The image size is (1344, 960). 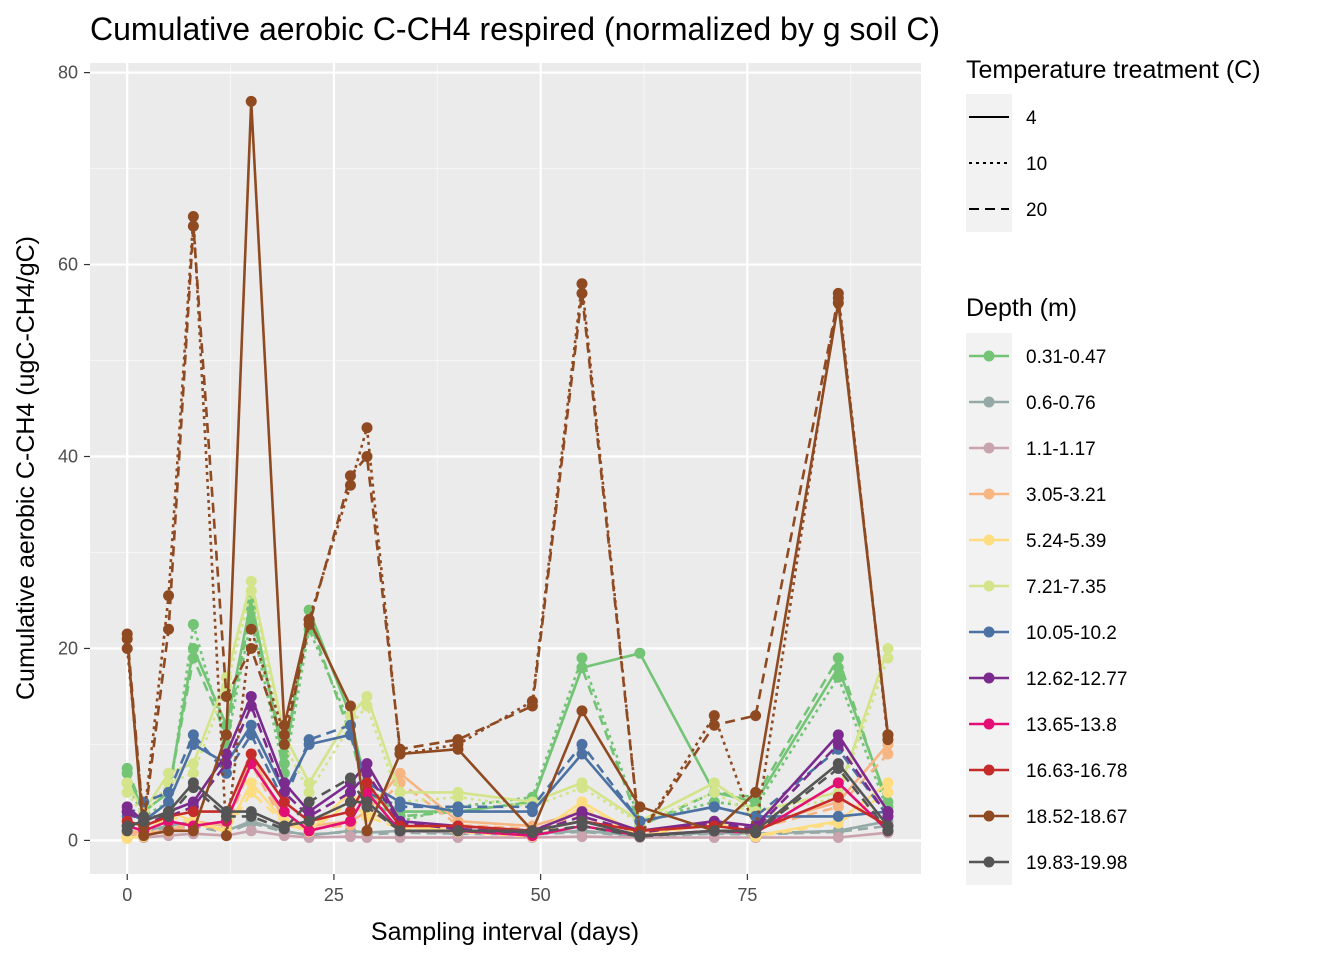 I want to click on y-tick-label: 0, so click(x=73, y=840).